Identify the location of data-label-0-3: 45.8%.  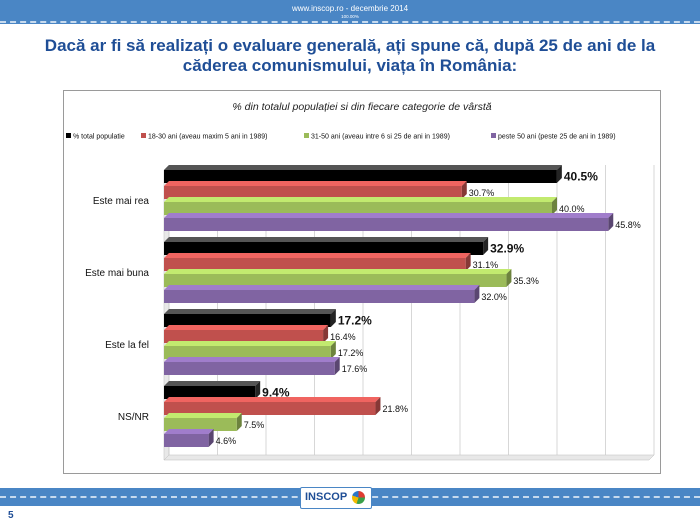
(628, 225).